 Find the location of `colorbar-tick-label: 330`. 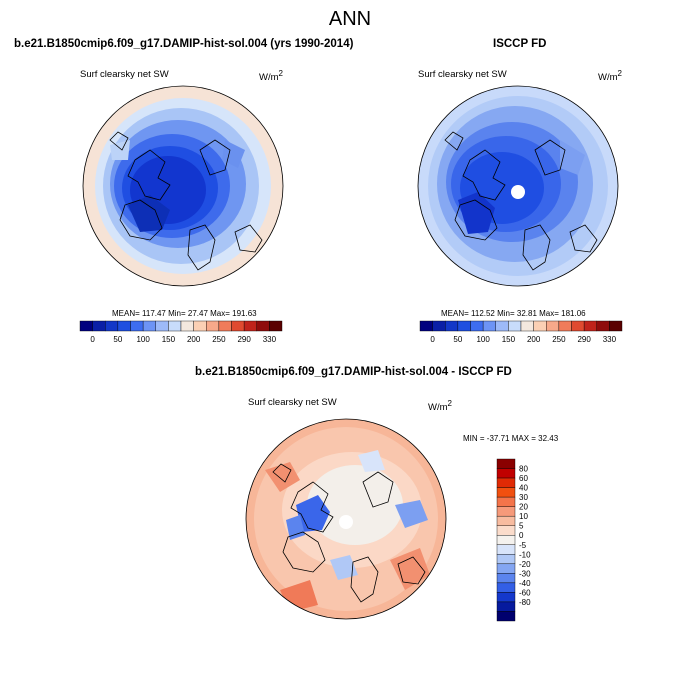

colorbar-tick-label: 330 is located at coordinates (610, 339).